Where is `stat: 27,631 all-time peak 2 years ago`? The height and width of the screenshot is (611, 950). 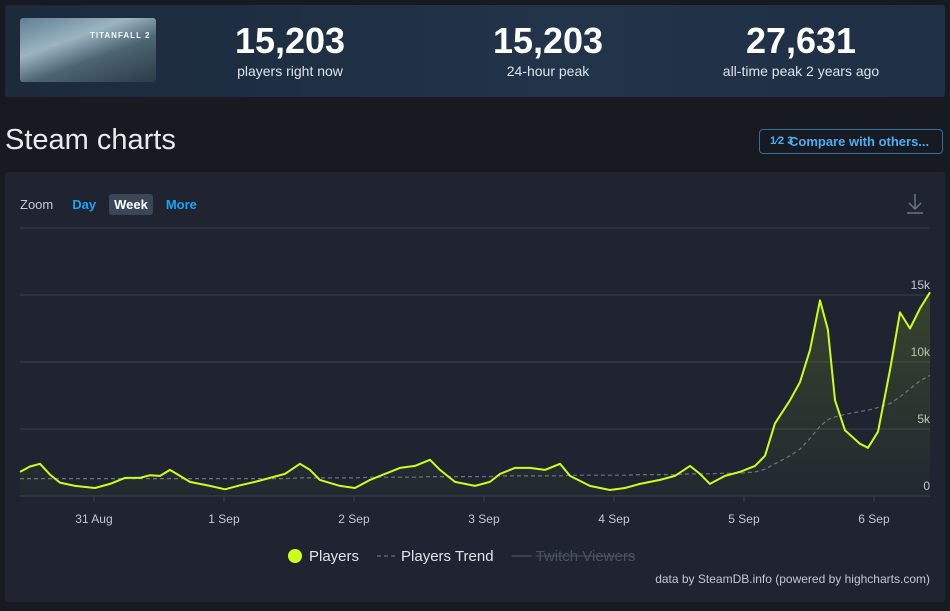
stat: 27,631 all-time peak 2 years ago is located at coordinates (801, 50).